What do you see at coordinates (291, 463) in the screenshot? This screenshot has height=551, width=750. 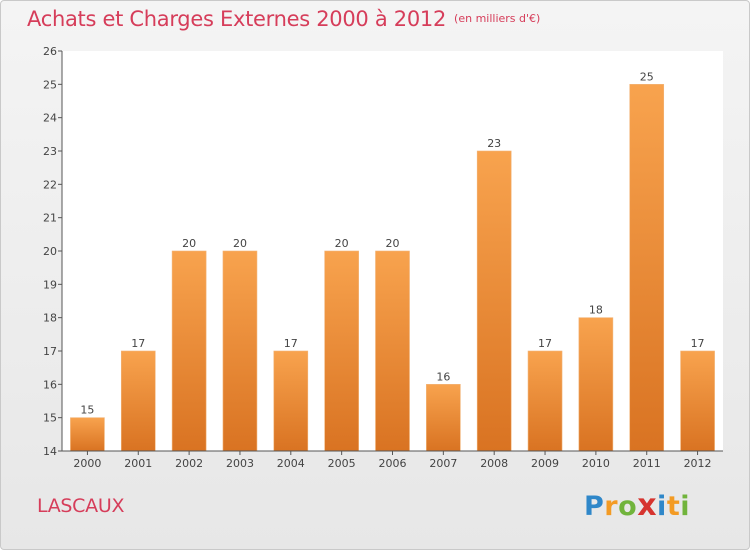 I see `x-tick-label: 2004` at bounding box center [291, 463].